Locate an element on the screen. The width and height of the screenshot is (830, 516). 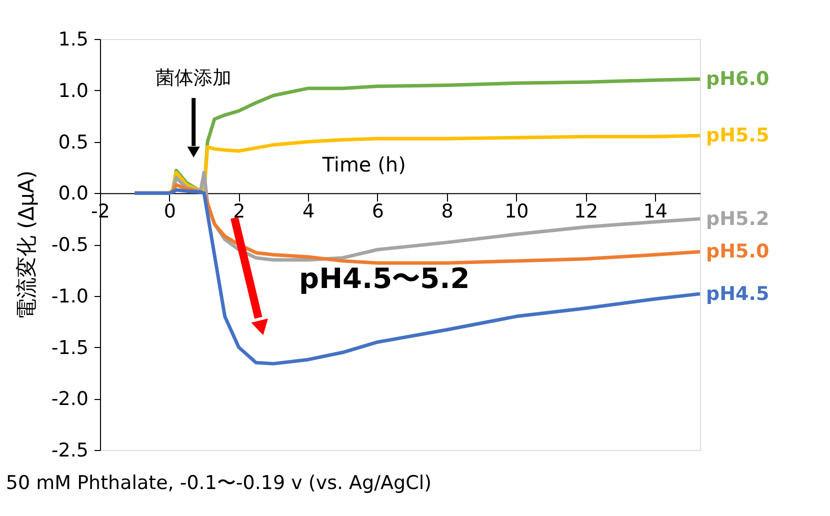
x-tick-label: 4 is located at coordinates (308, 211).